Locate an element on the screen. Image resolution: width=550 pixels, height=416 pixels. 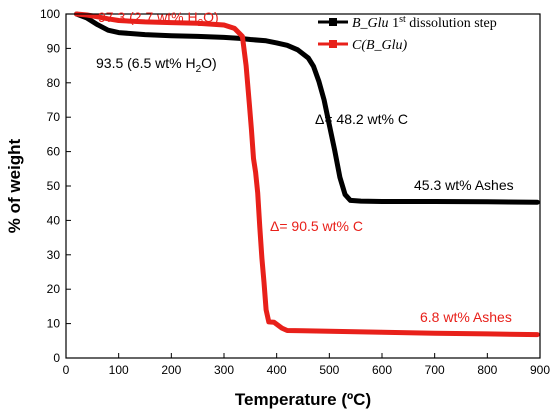
x-tick-label: 600 is located at coordinates (382, 370).